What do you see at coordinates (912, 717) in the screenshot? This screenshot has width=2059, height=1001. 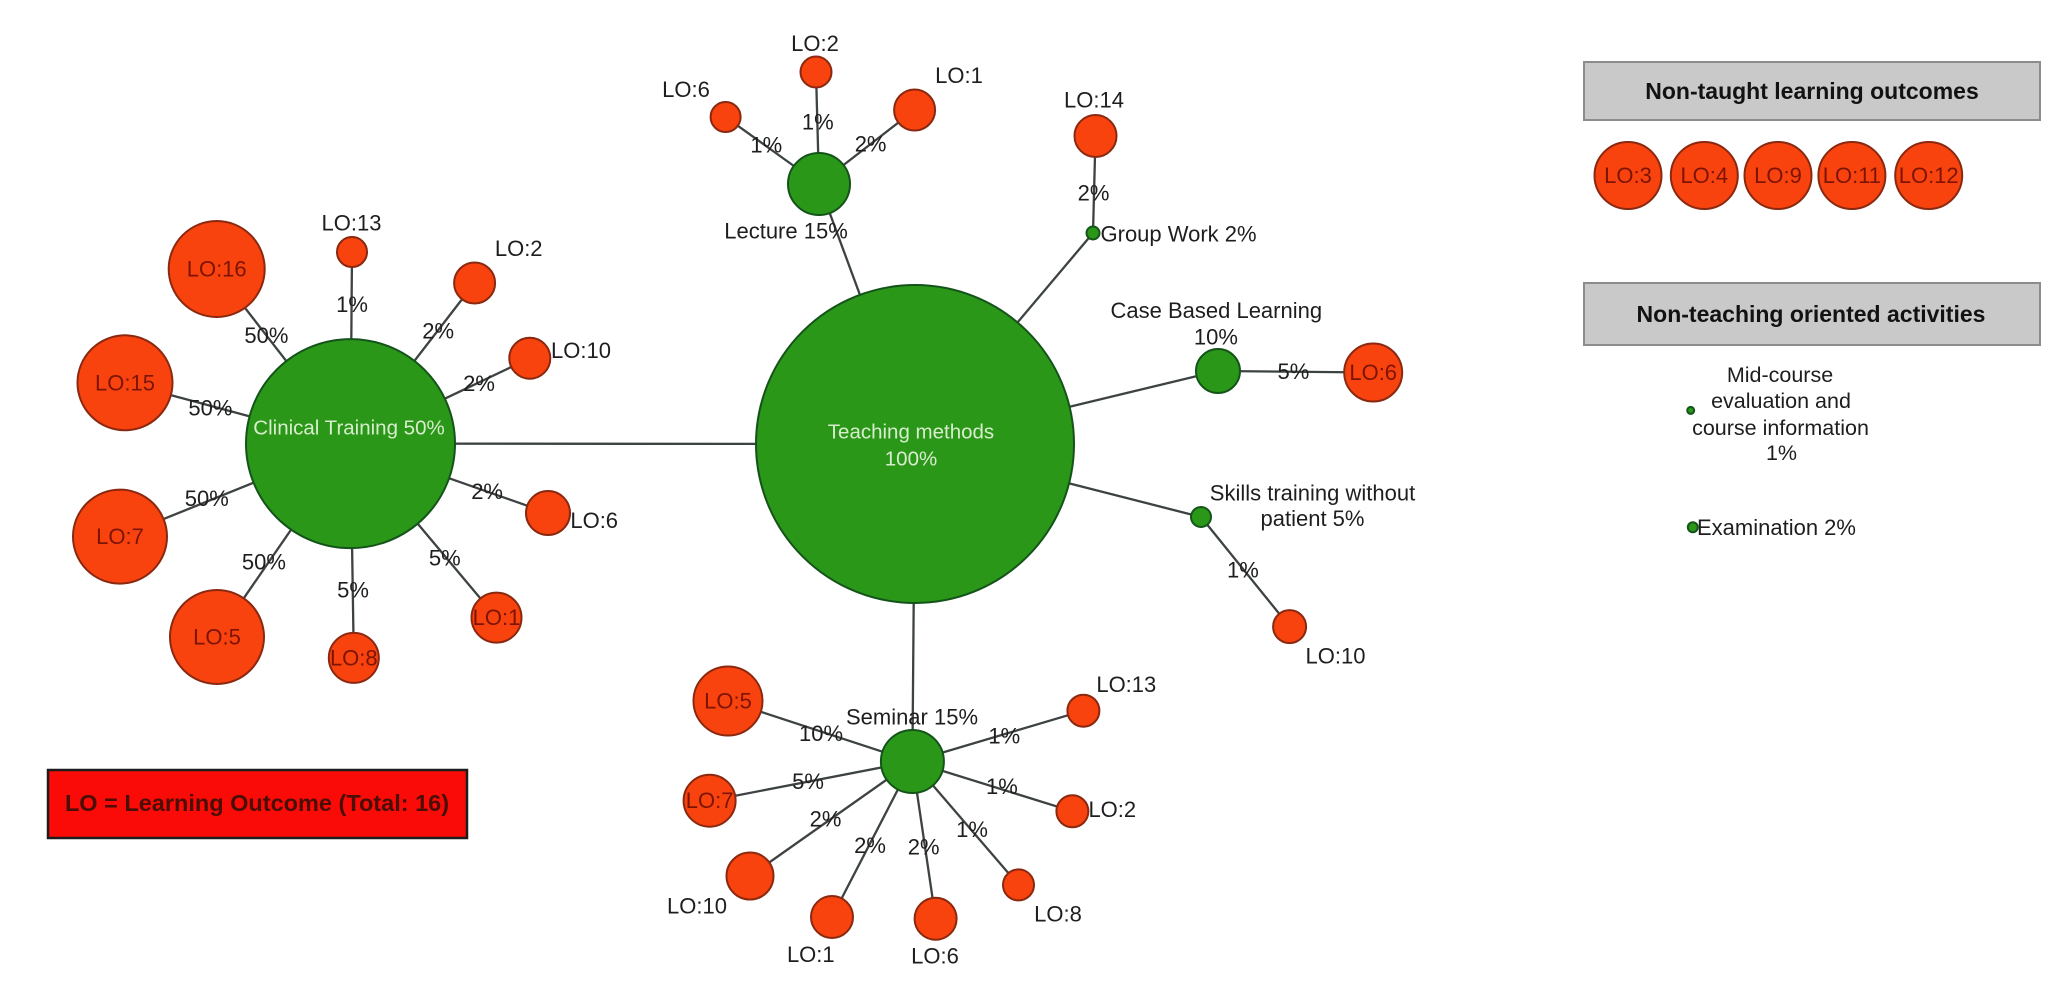 I see `svg-text: Seminar 15%` at bounding box center [912, 717].